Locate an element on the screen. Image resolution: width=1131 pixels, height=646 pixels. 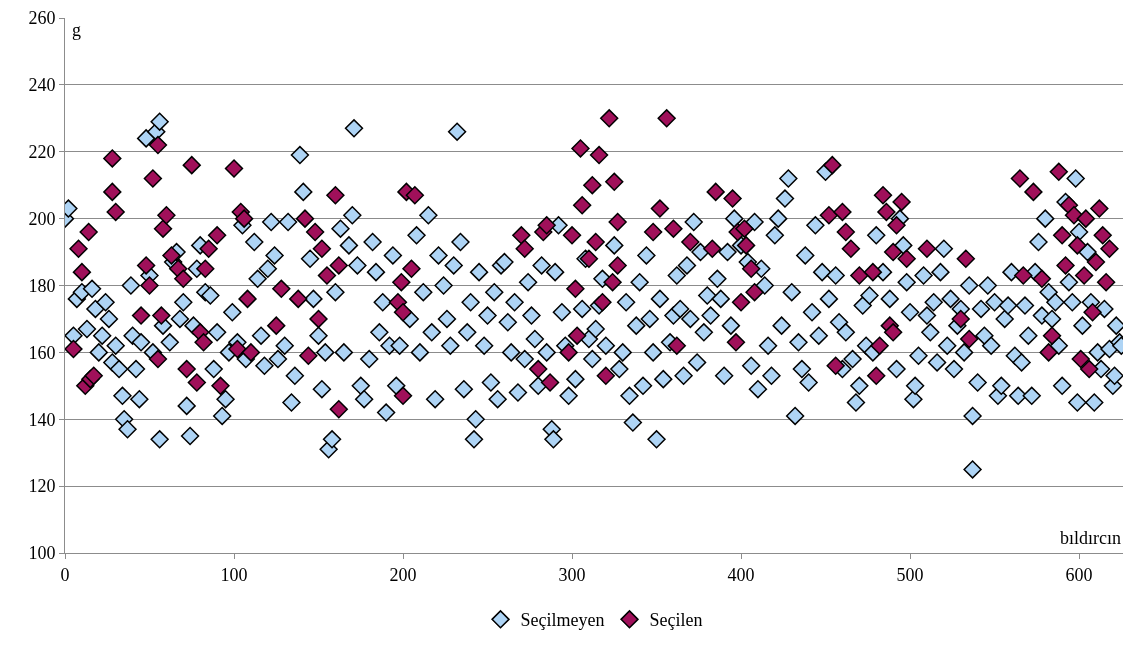
y-axis-title: g is located at coordinates (76, 30).